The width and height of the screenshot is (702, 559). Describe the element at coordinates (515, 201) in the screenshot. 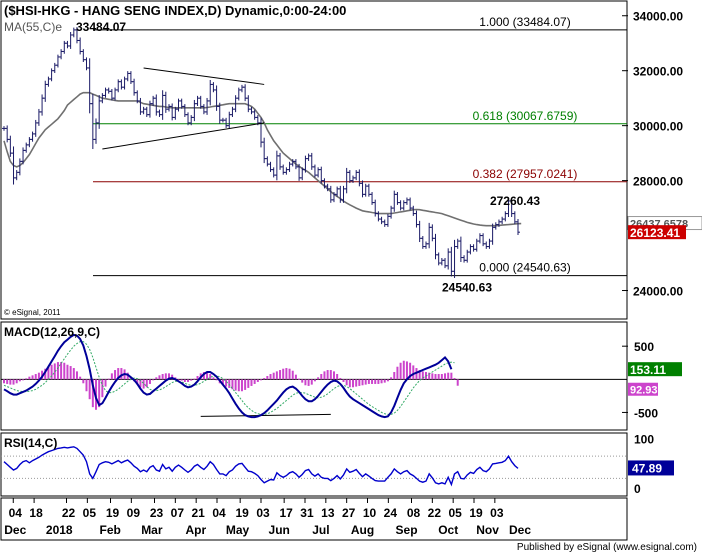

I see `recent-high-label: 27260.43` at that location.